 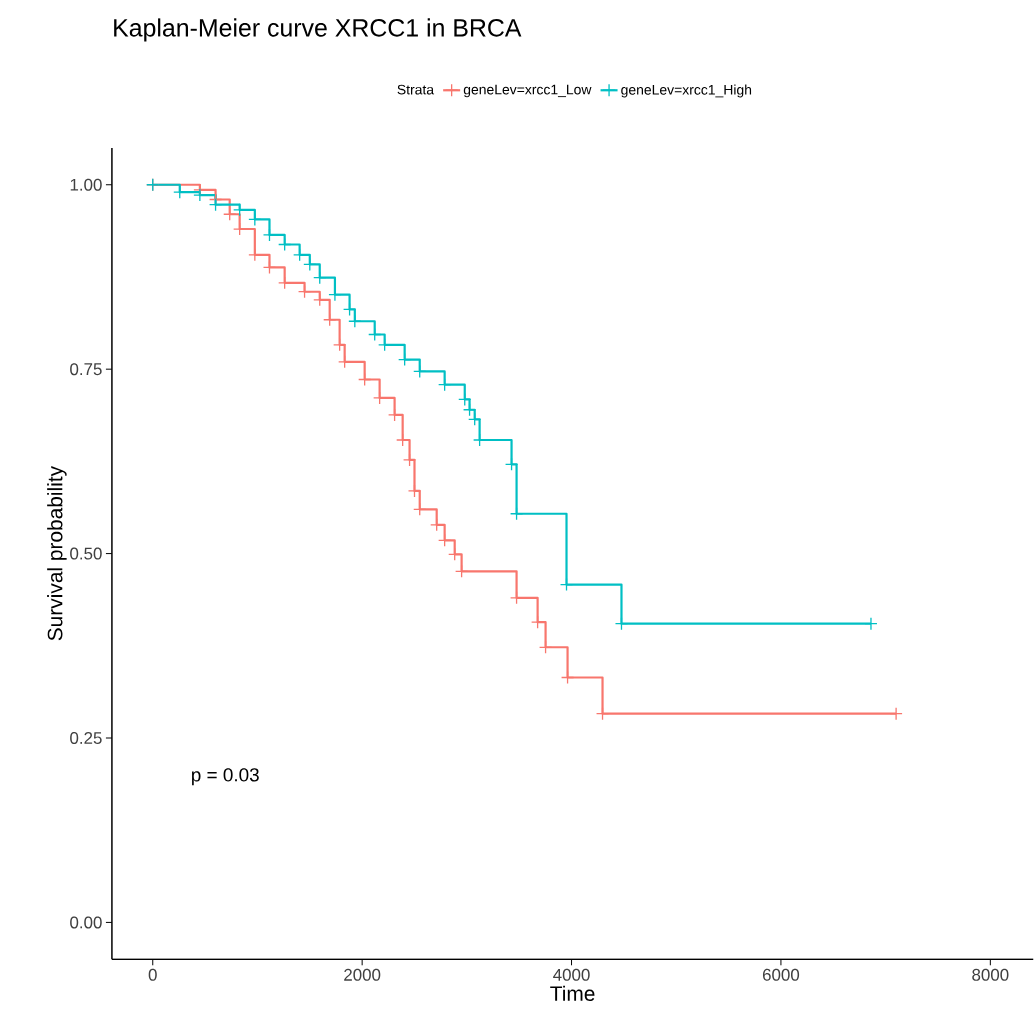 I want to click on x-axis-title: Time, so click(x=572, y=993).